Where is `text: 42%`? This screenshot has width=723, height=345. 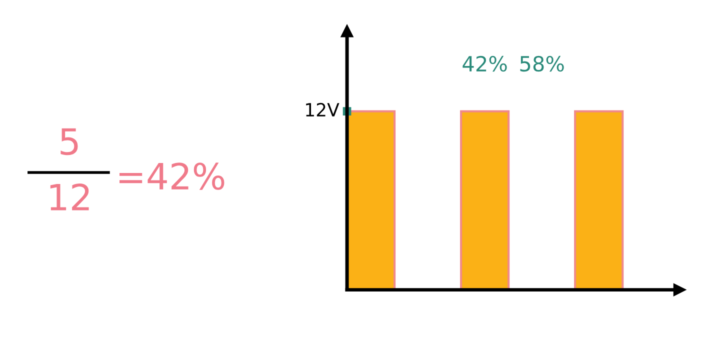
text: 42% is located at coordinates (484, 64).